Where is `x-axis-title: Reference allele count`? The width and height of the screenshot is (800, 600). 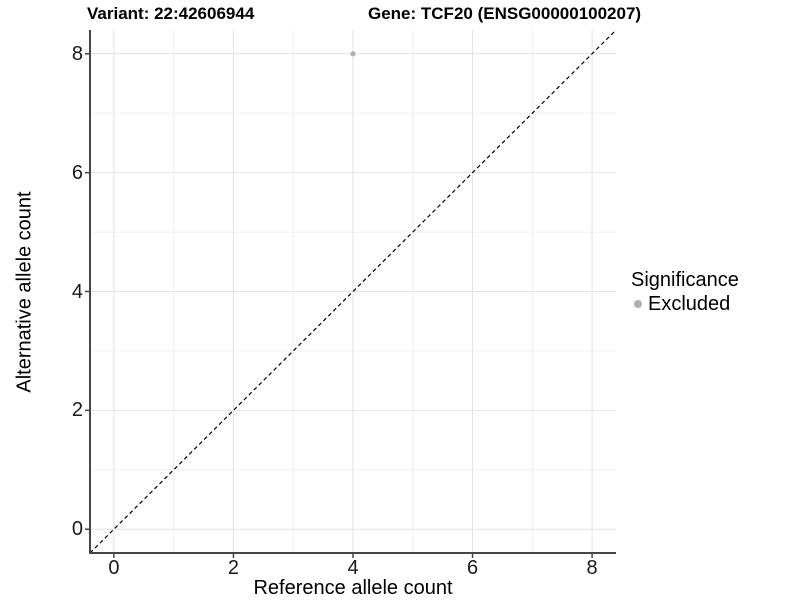 x-axis-title: Reference allele count is located at coordinates (353, 588).